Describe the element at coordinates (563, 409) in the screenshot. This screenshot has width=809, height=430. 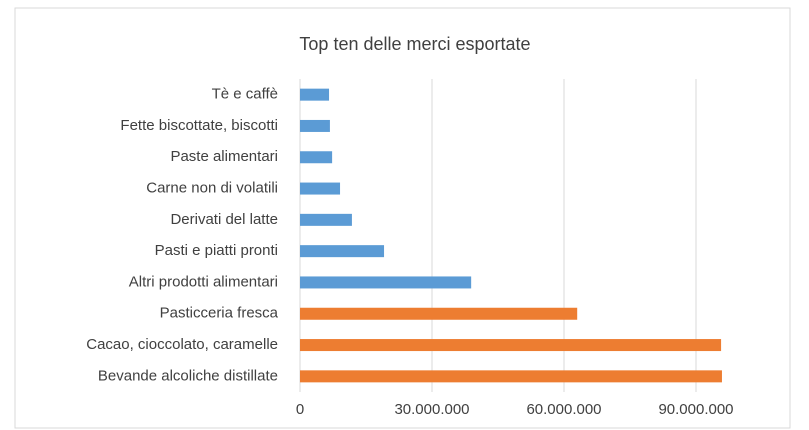
I see `x-tick-label: 60.000.000` at that location.